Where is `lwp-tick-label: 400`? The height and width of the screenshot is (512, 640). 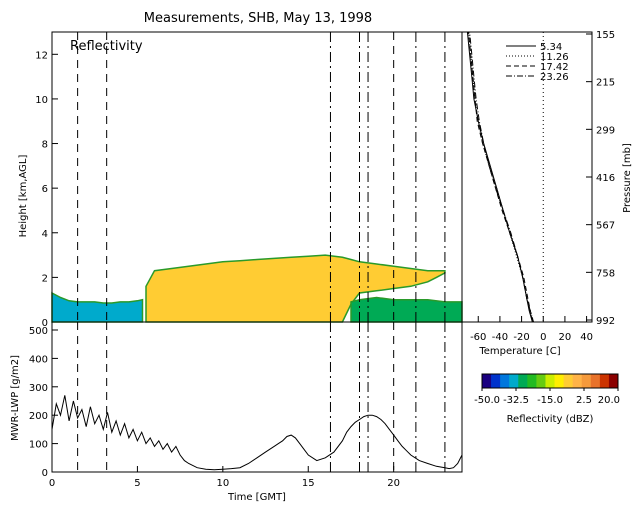
lwp-tick-label: 400 is located at coordinates (38, 359).